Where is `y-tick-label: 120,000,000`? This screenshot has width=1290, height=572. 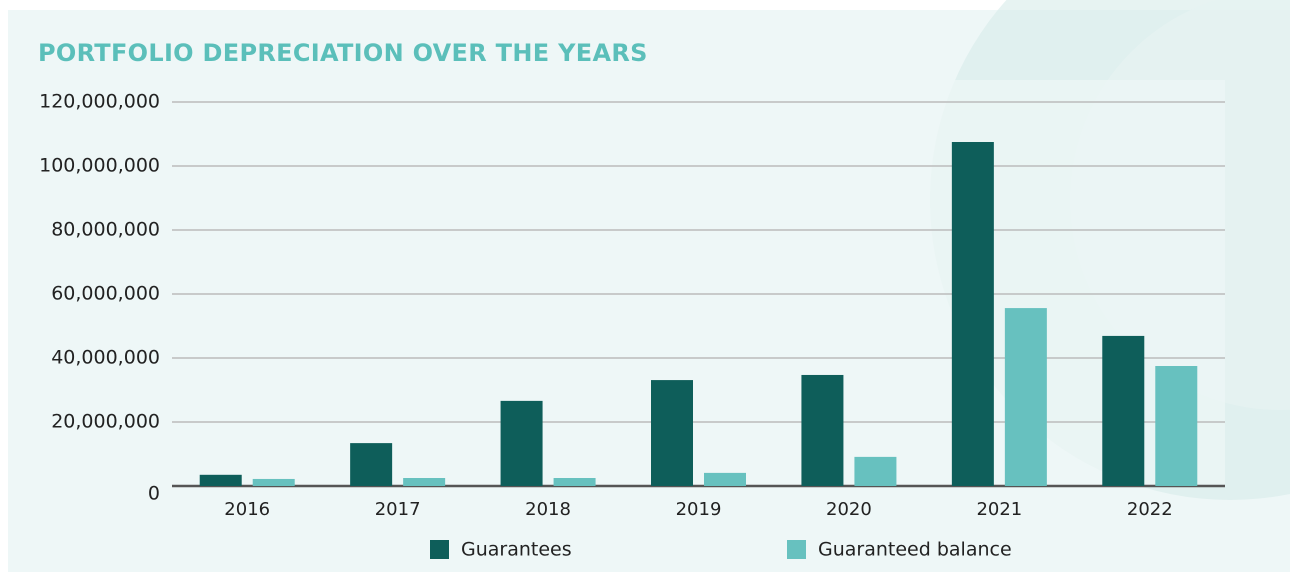
y-tick-label: 120,000,000 is located at coordinates (99, 102).